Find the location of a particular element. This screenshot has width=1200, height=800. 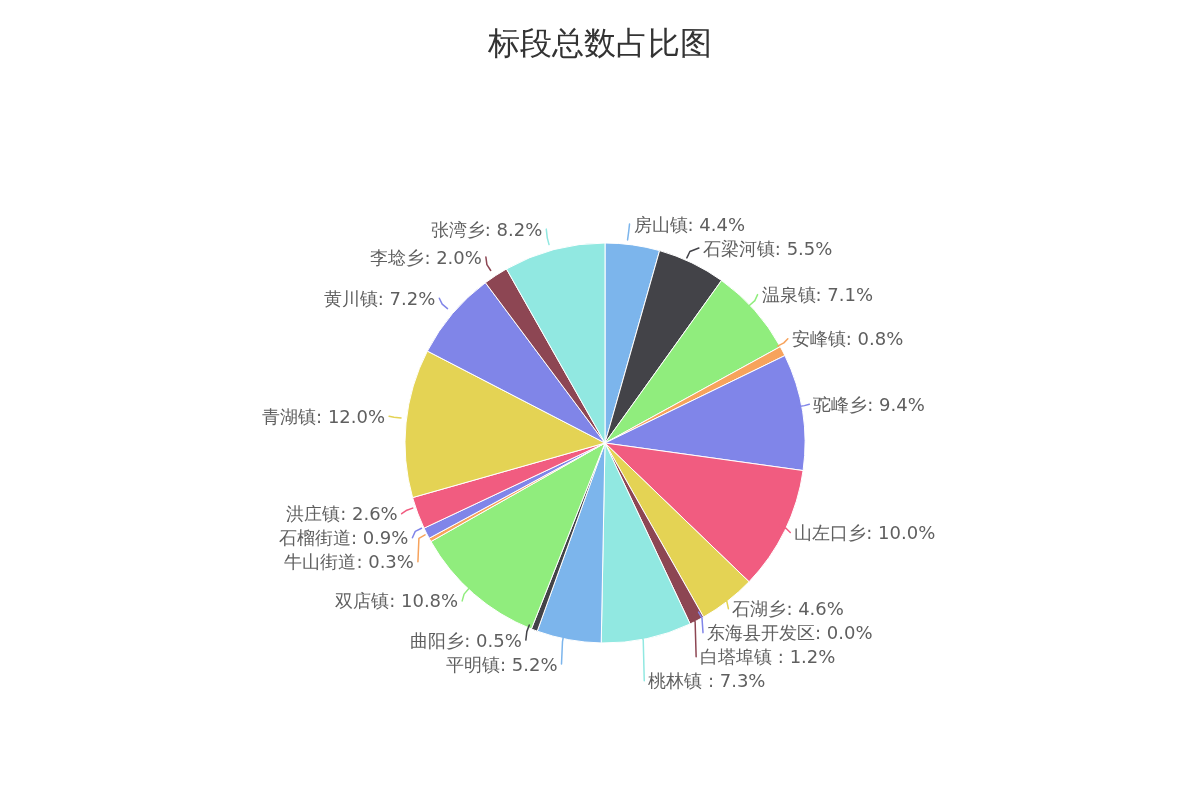

slice-label: 石梁河镇: 5.5% is located at coordinates (767, 248).